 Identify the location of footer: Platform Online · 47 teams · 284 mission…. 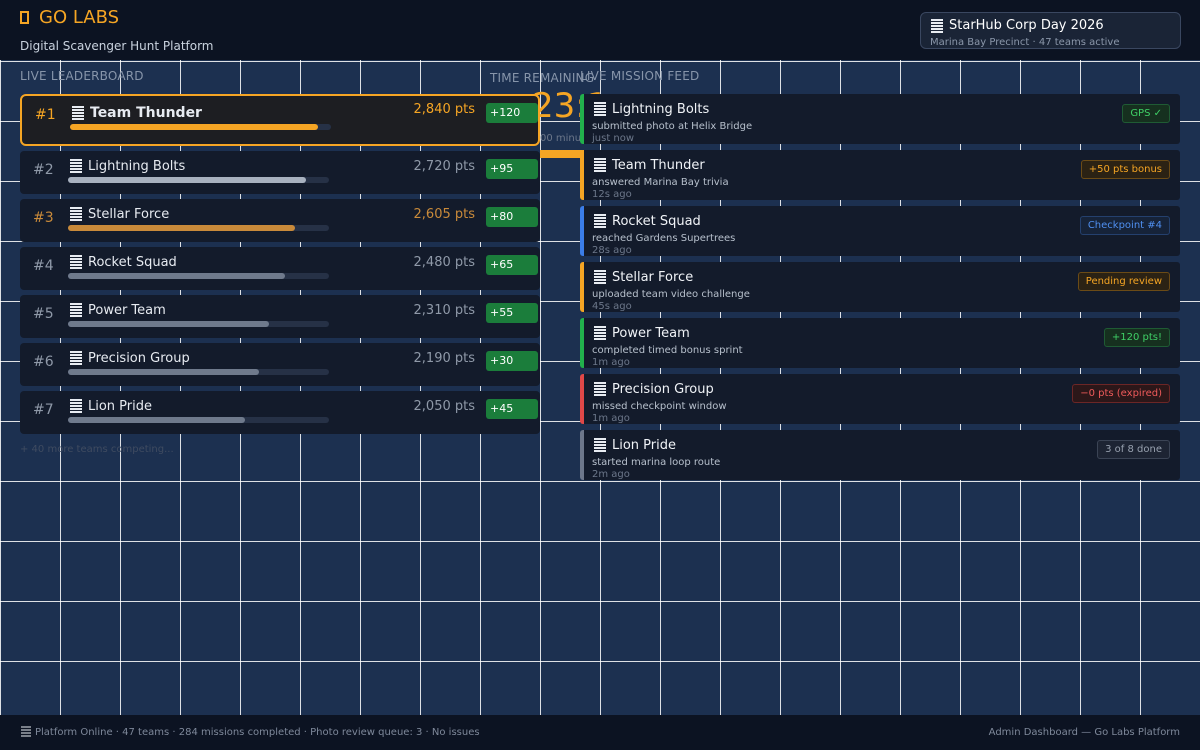
(600, 732).